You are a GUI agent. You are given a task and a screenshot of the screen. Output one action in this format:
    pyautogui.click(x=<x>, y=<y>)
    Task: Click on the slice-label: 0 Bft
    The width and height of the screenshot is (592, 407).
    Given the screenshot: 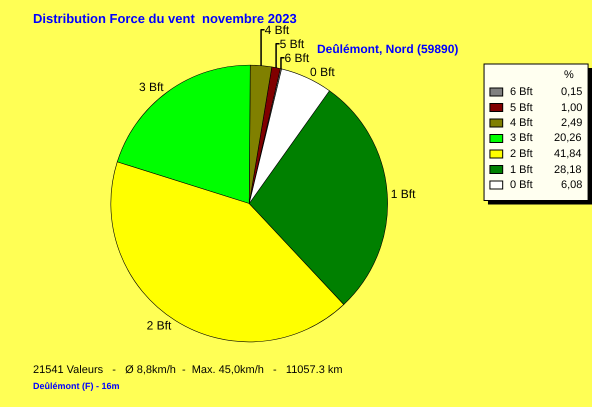 What is the action you would take?
    pyautogui.click(x=323, y=71)
    